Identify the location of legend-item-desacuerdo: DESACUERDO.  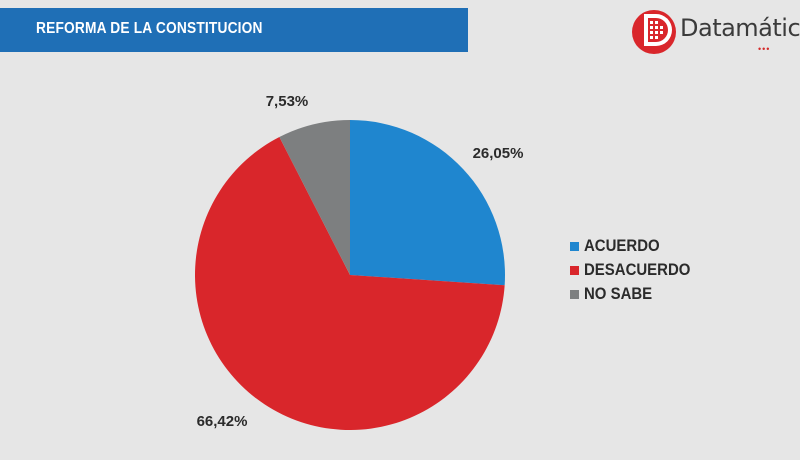
(637, 270).